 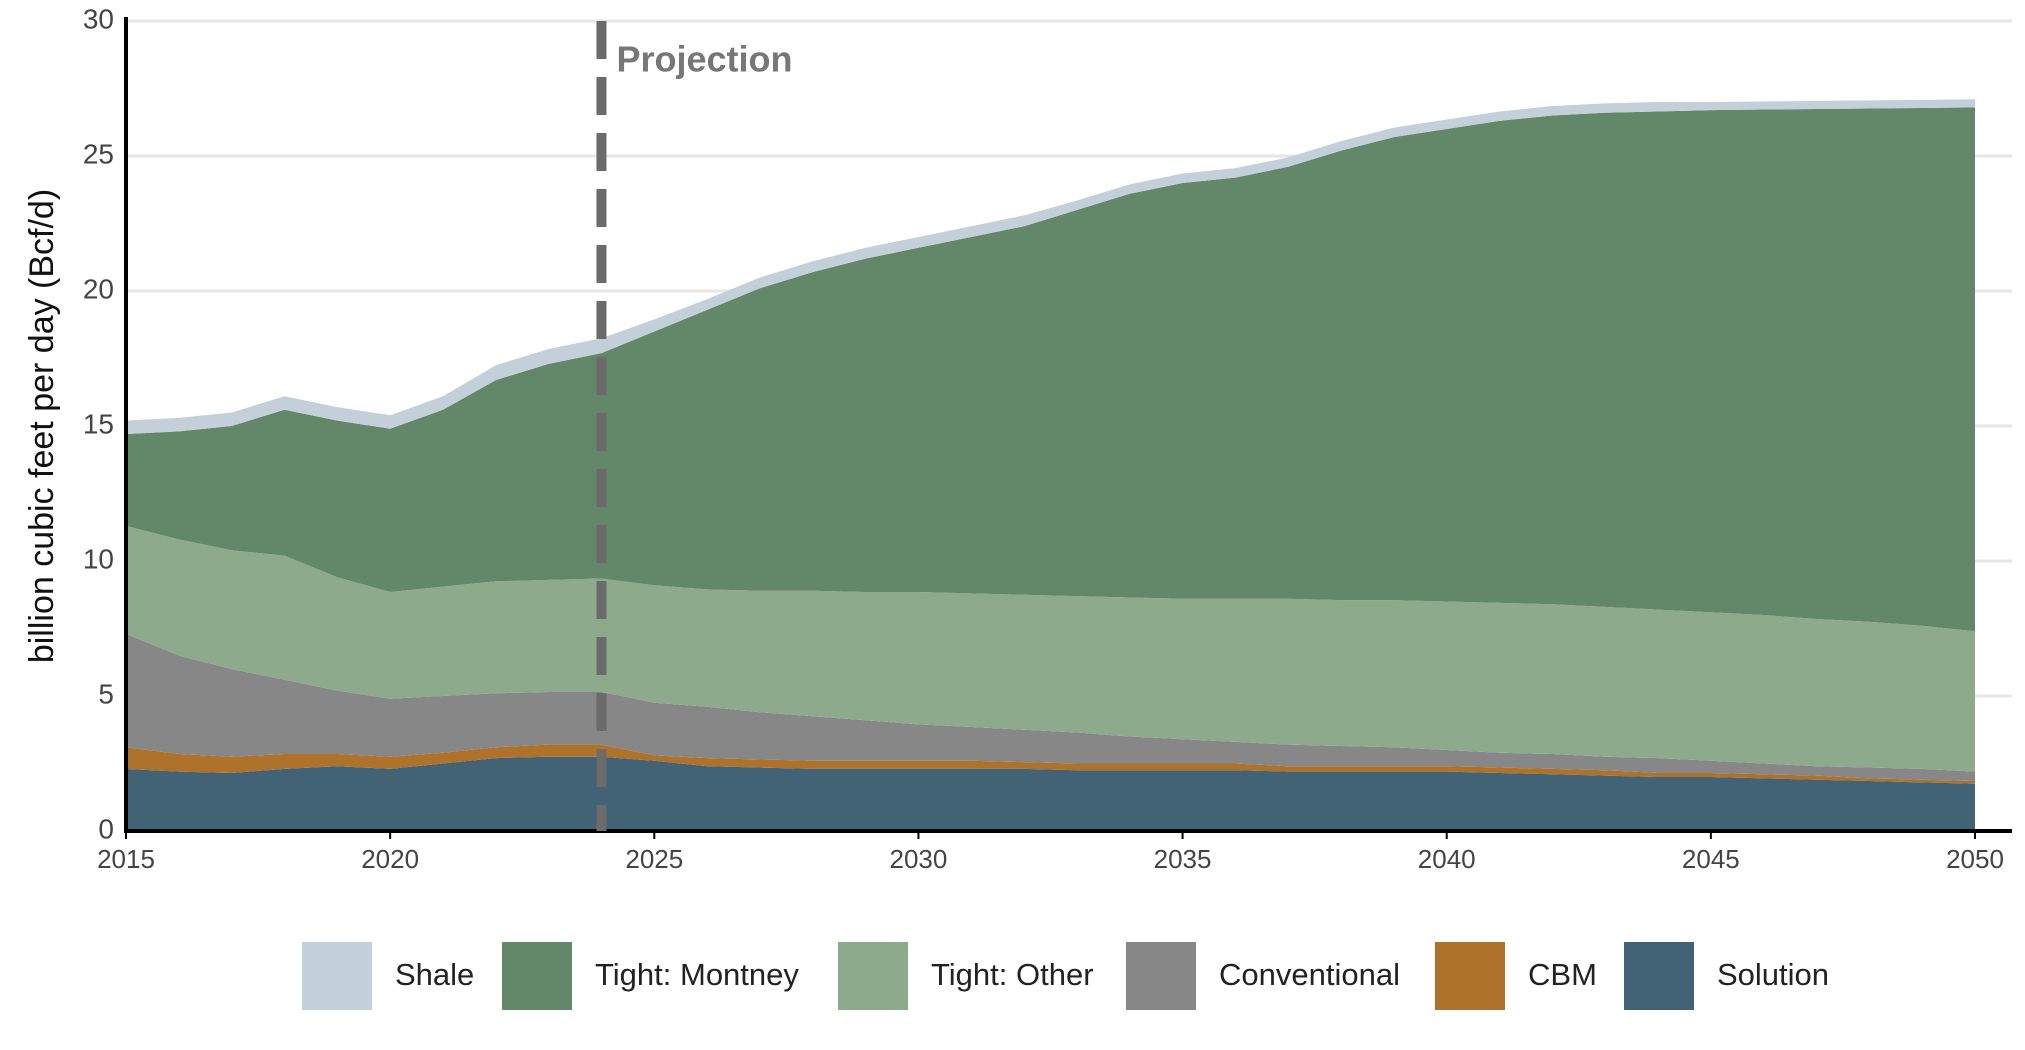 I want to click on x-tick-label: 2045, so click(x=1711, y=859).